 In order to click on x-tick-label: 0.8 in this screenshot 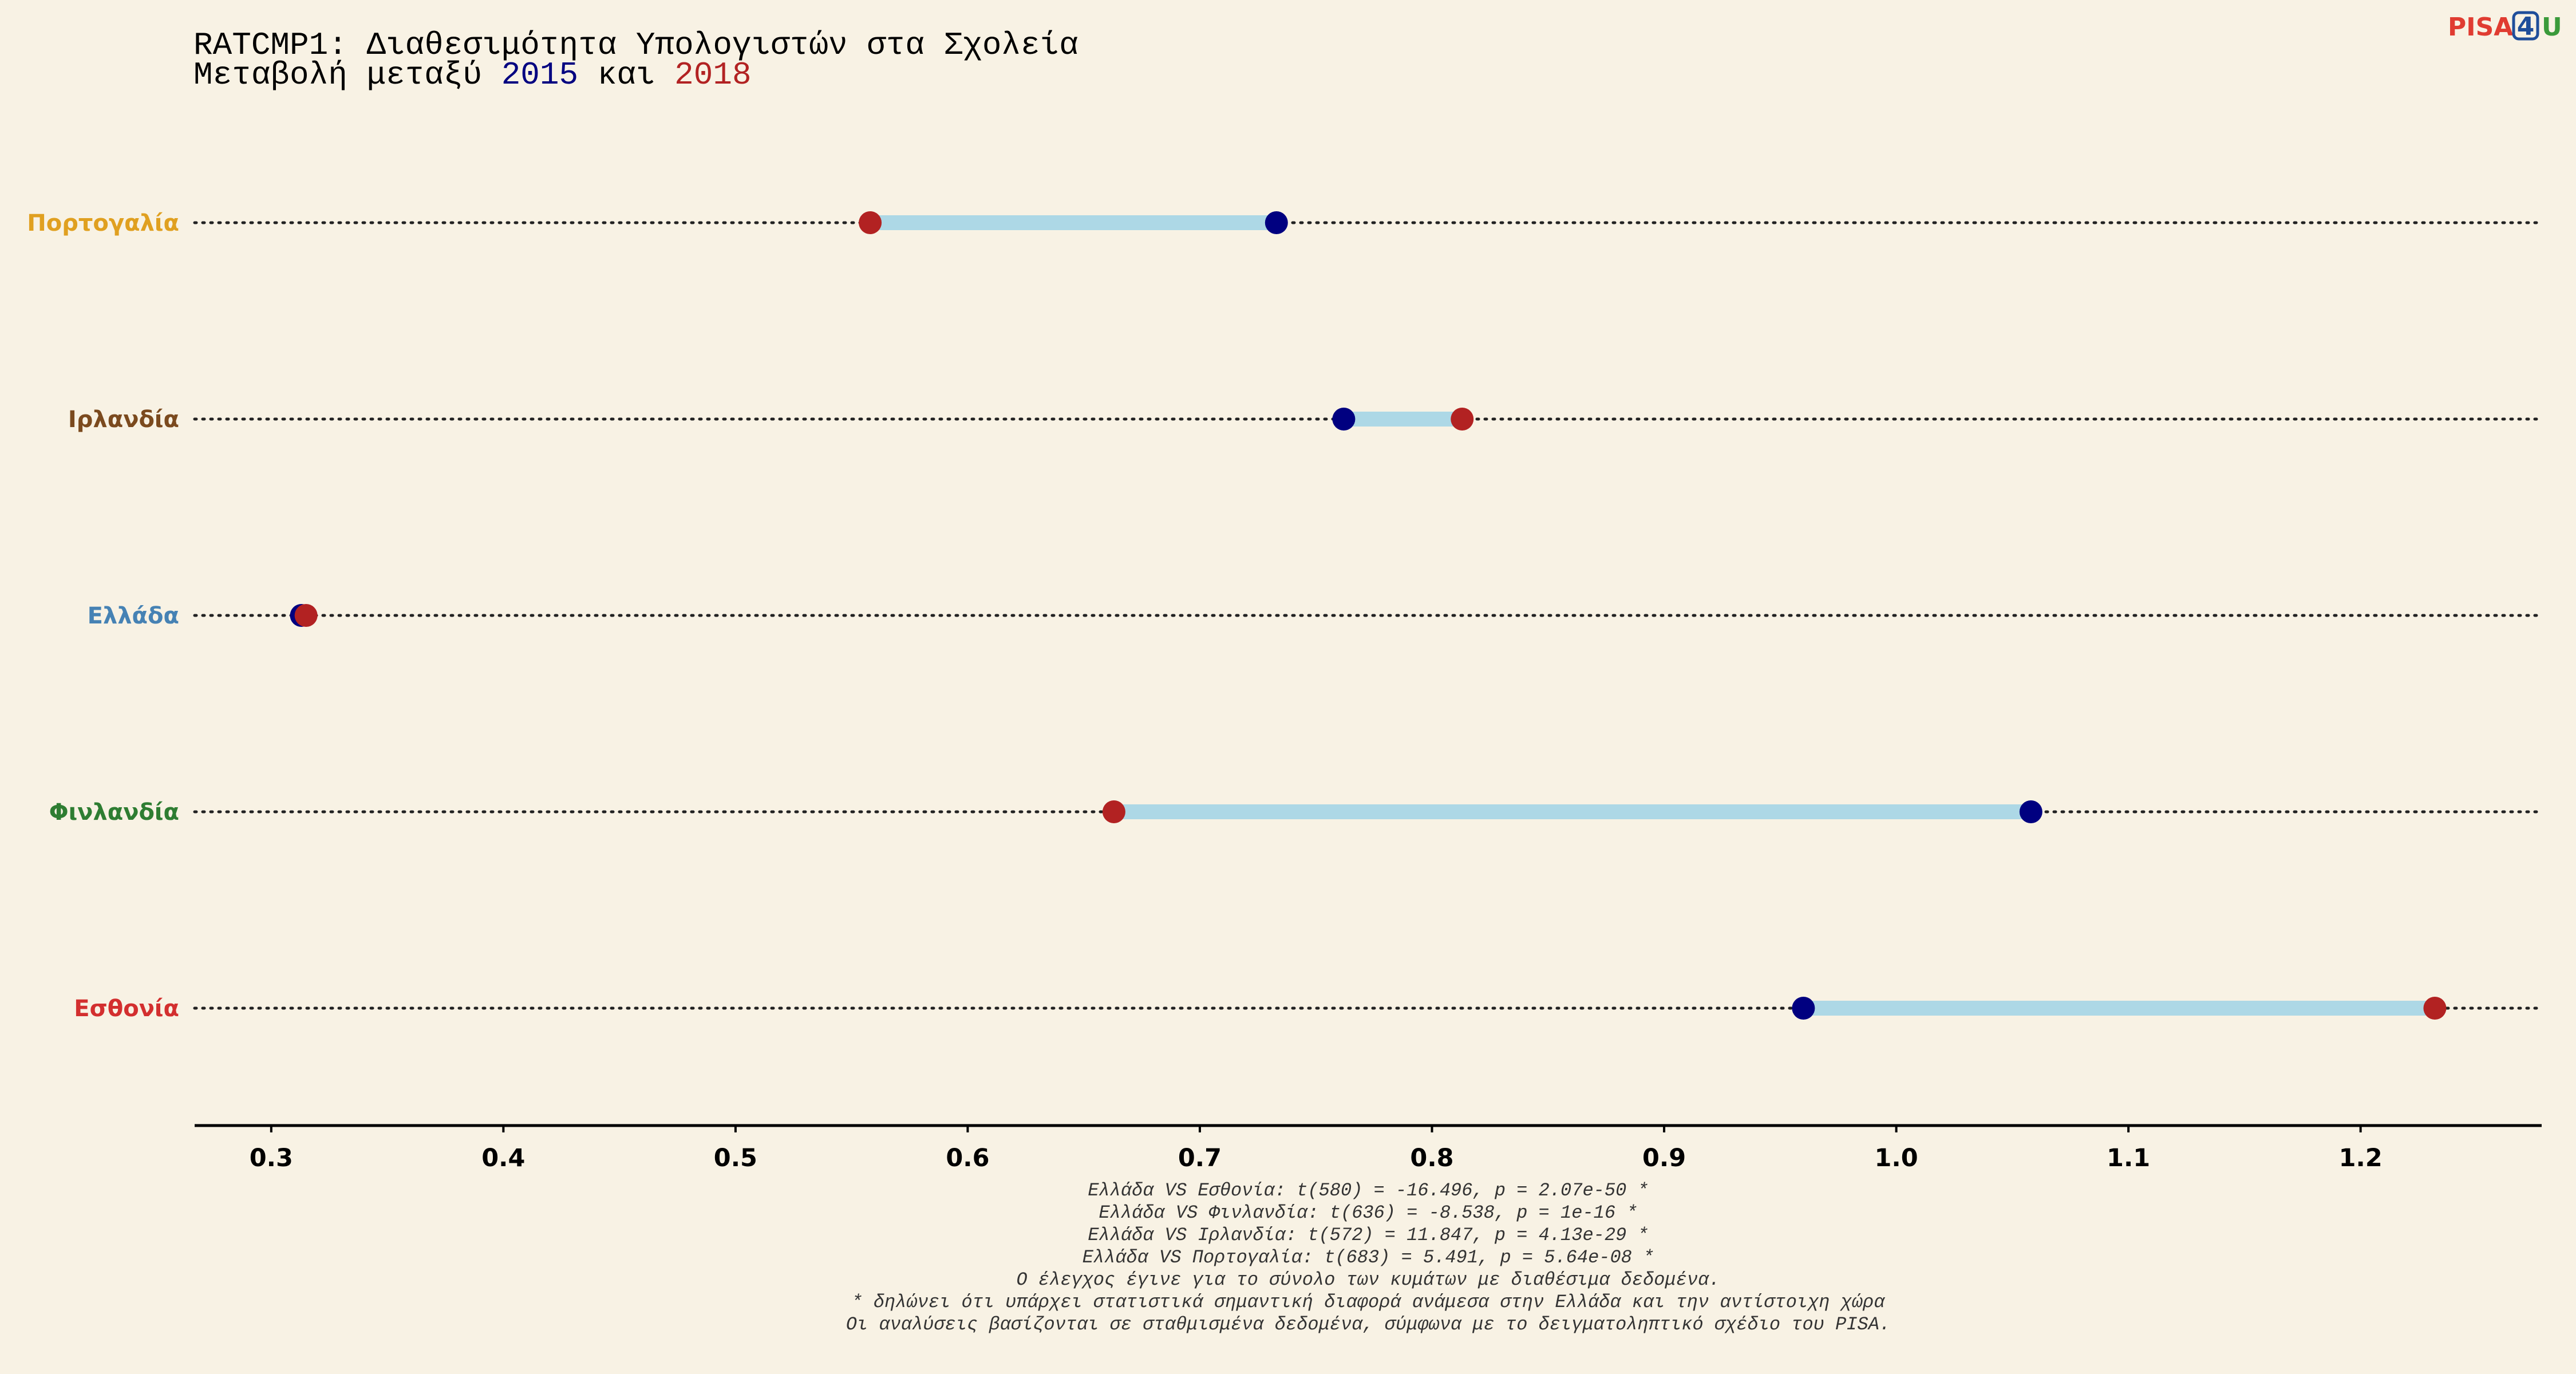, I will do `click(1431, 1158)`.